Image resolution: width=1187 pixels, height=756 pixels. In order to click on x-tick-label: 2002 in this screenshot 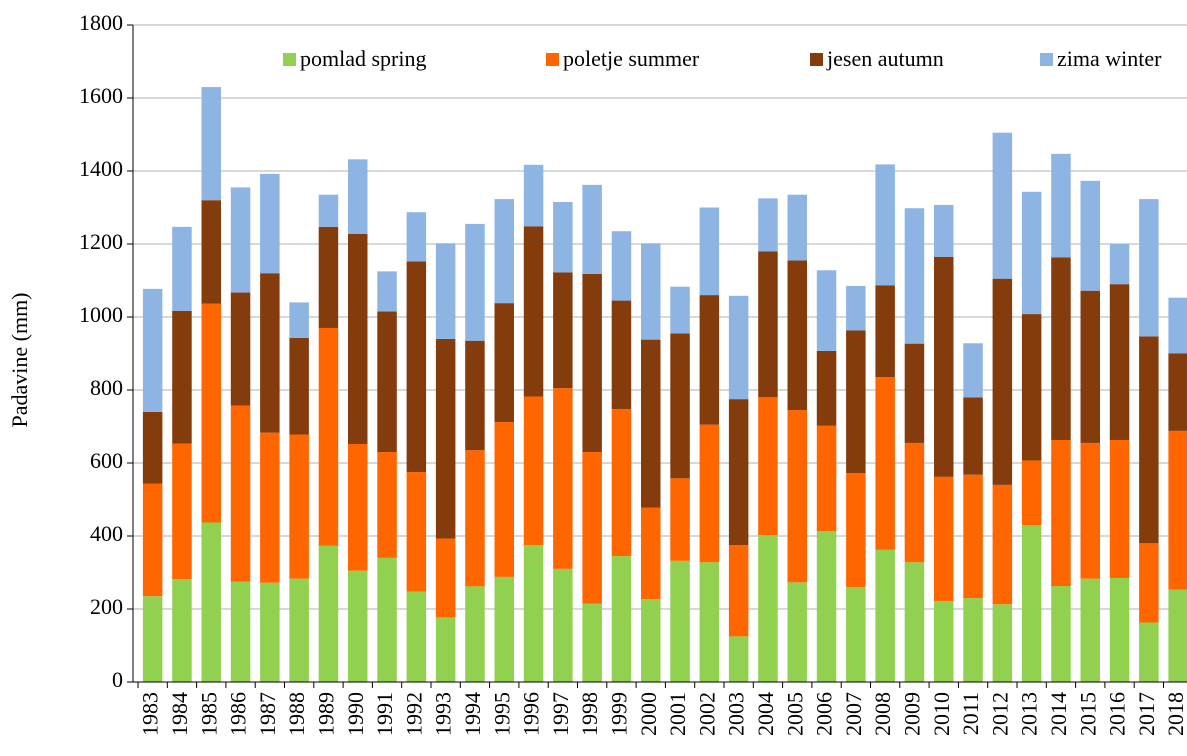, I will do `click(706, 714)`.